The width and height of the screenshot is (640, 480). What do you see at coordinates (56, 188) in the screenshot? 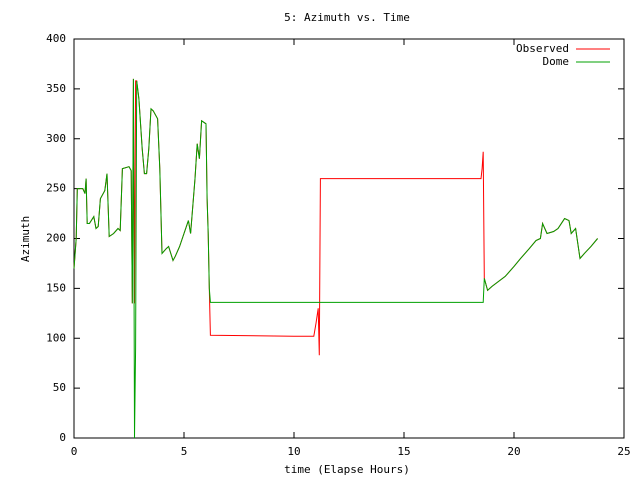
I see `y-tick-label: 250` at bounding box center [56, 188].